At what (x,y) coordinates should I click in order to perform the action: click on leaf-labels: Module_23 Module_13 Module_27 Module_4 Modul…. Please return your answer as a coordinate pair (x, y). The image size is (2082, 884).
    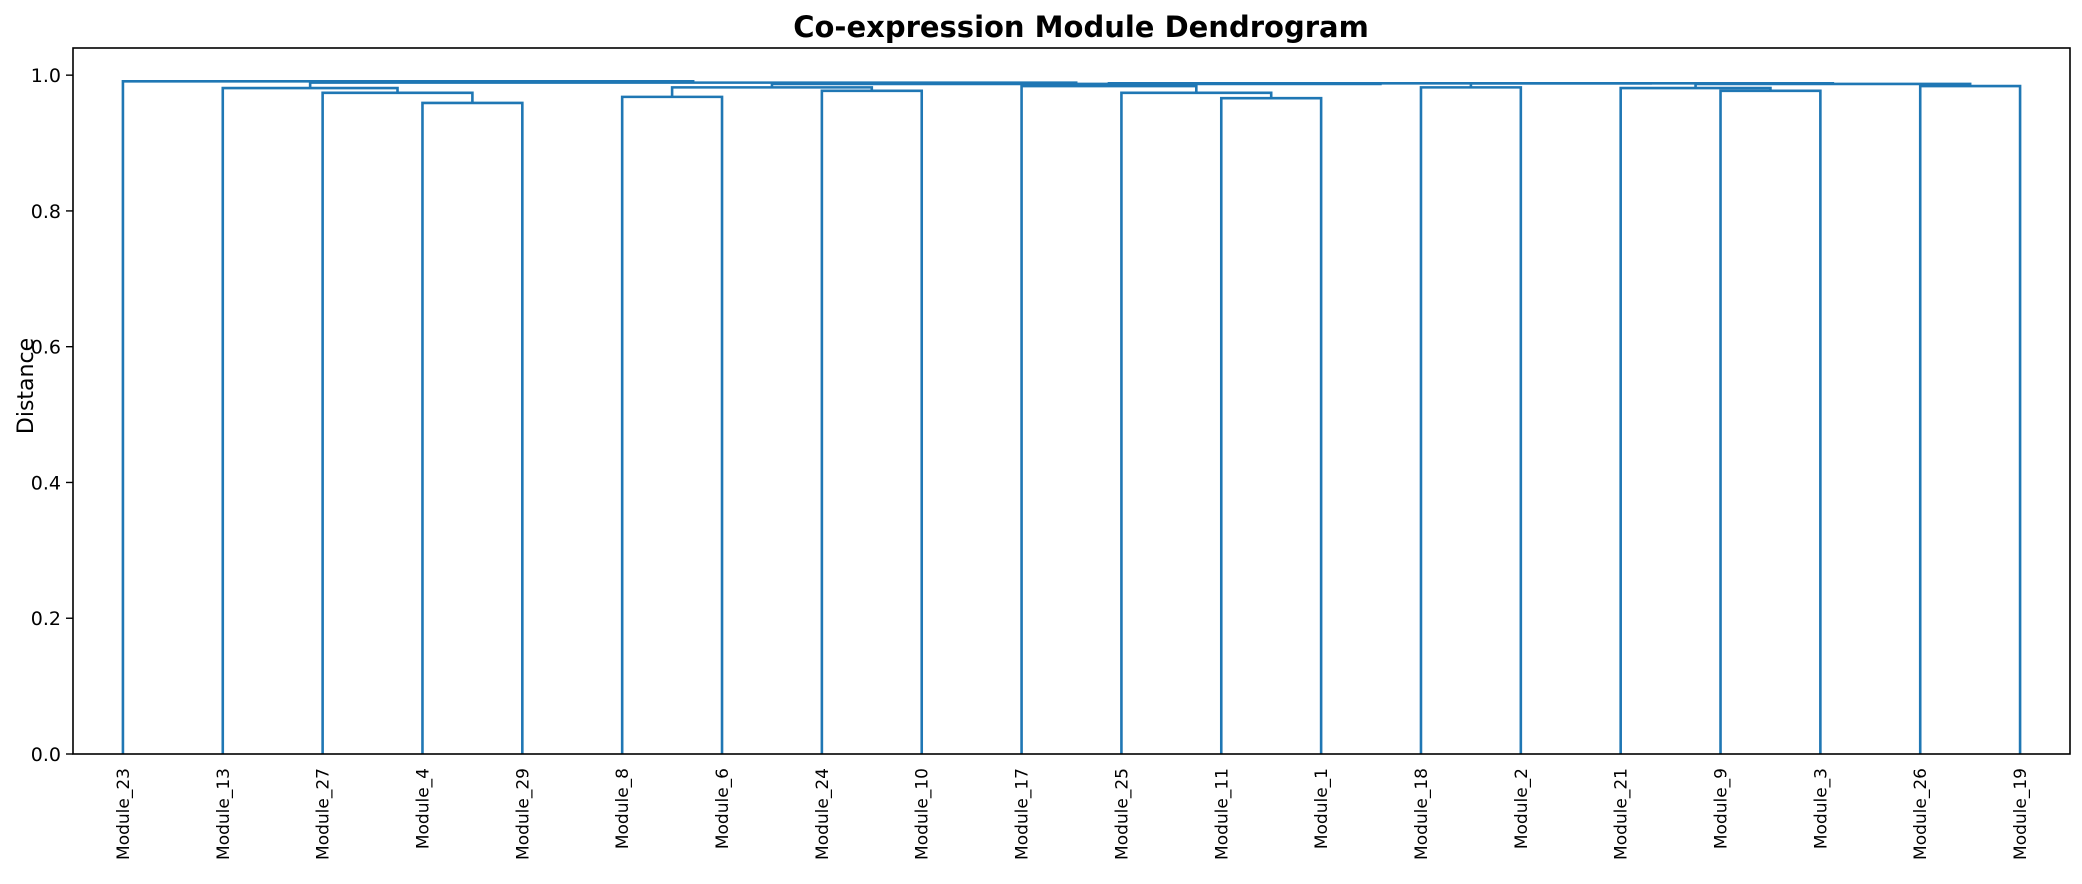
    Looking at the image, I should click on (1072, 814).